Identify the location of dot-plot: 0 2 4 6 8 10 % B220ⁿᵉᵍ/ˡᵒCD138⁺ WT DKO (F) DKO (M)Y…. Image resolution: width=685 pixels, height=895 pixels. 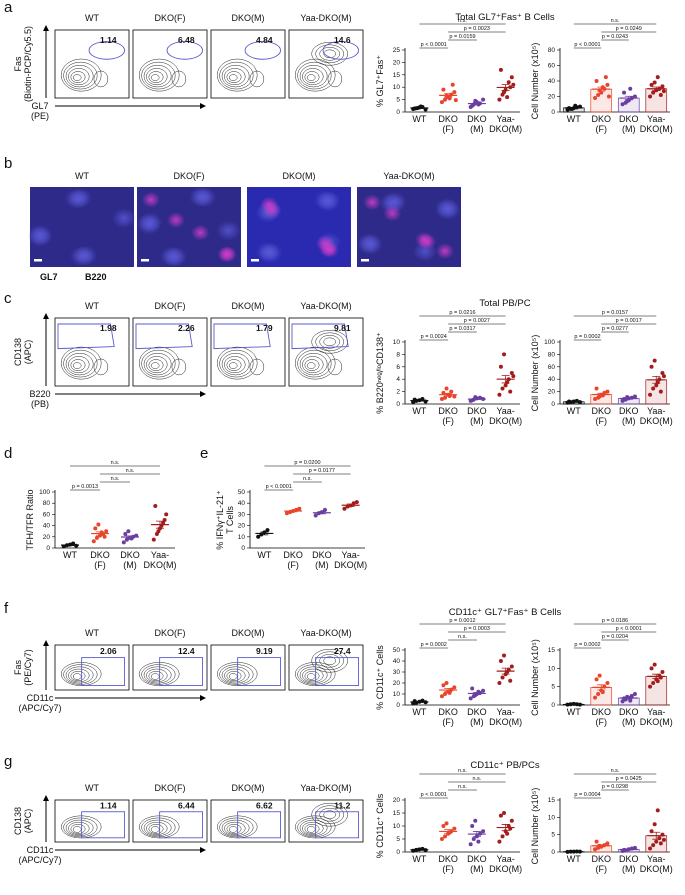
(448, 368).